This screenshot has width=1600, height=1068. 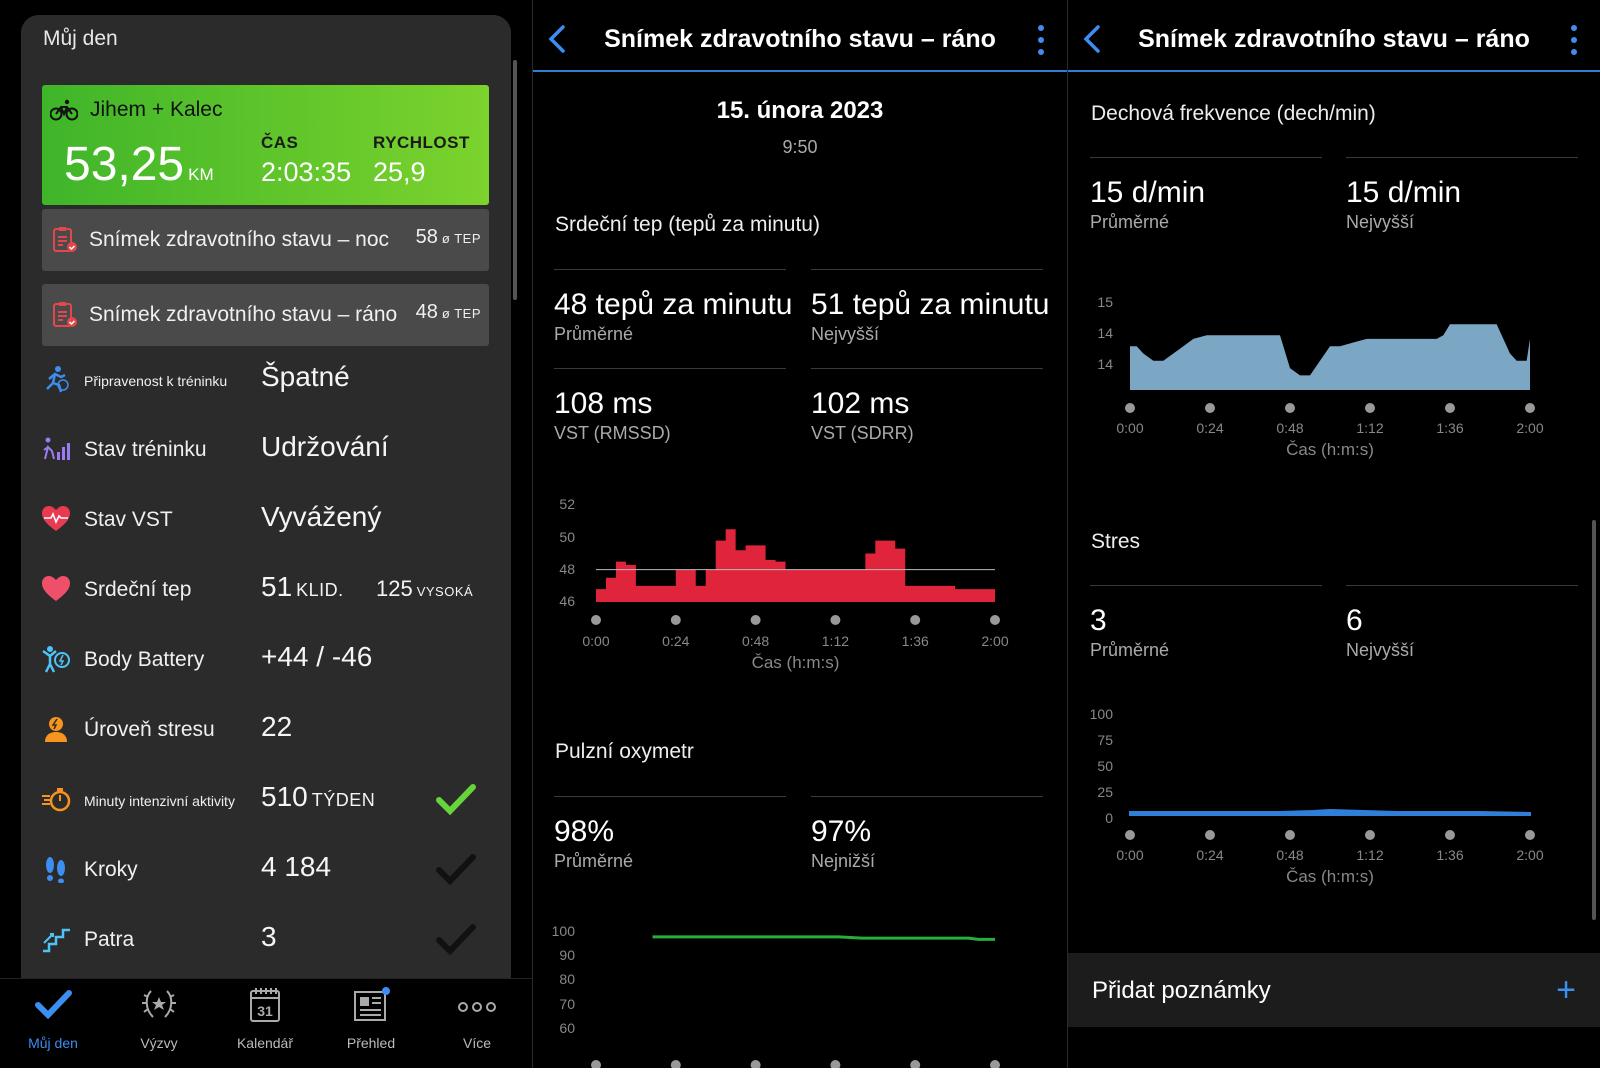 What do you see at coordinates (277, 726) in the screenshot?
I see `row-value: 22` at bounding box center [277, 726].